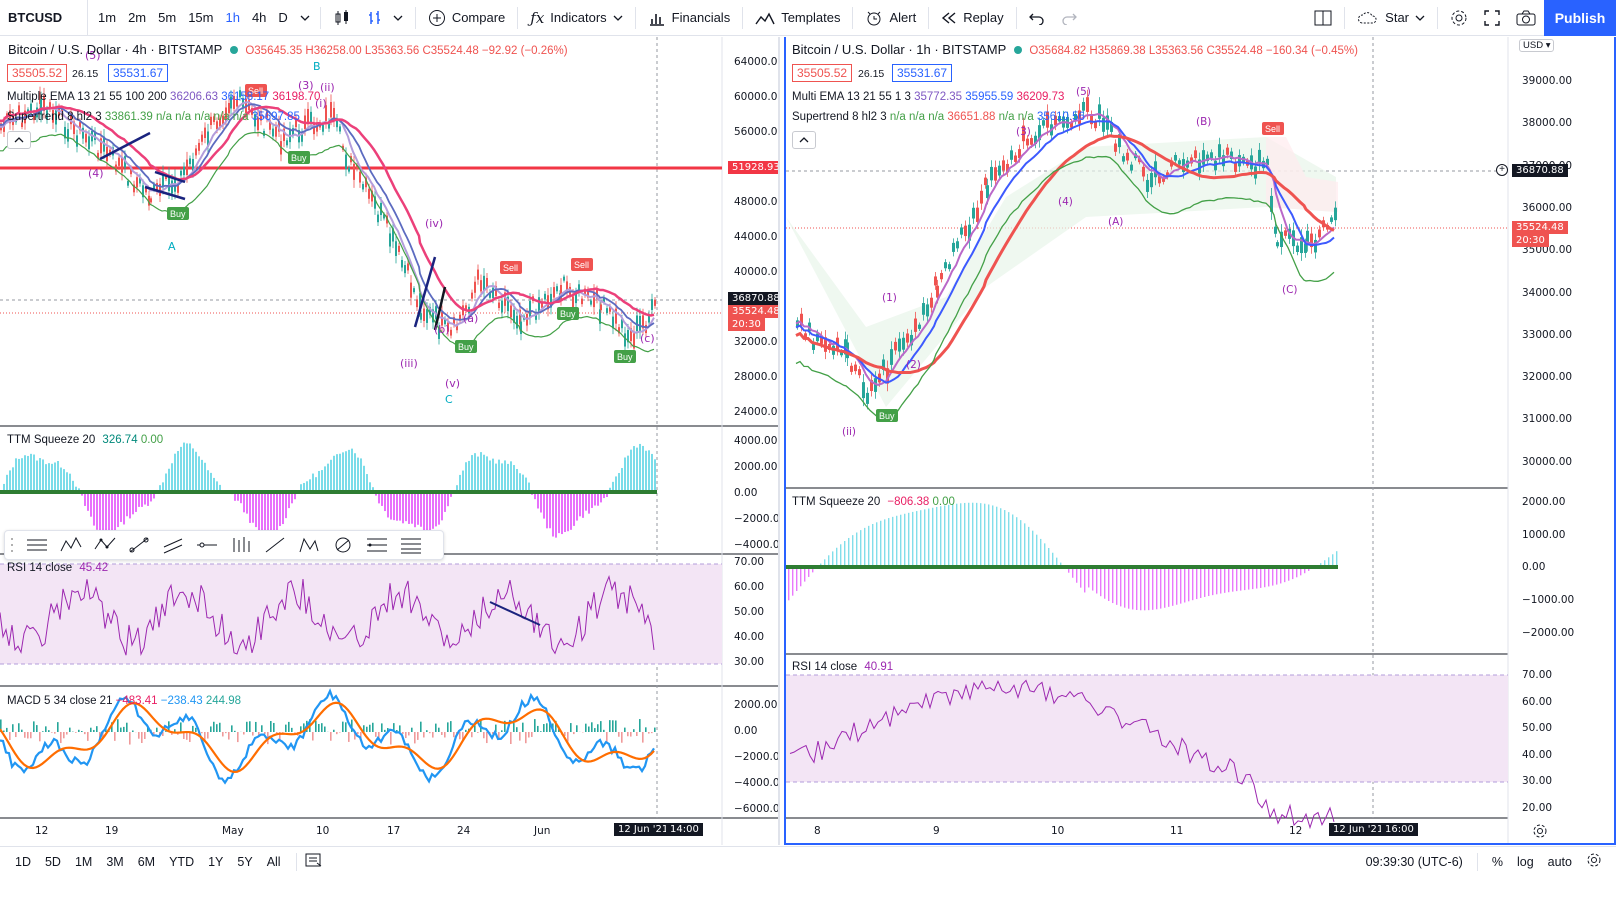 Image resolution: width=1616 pixels, height=908 pixels. What do you see at coordinates (224, 545) in the screenshot?
I see `drawing-toolbar` at bounding box center [224, 545].